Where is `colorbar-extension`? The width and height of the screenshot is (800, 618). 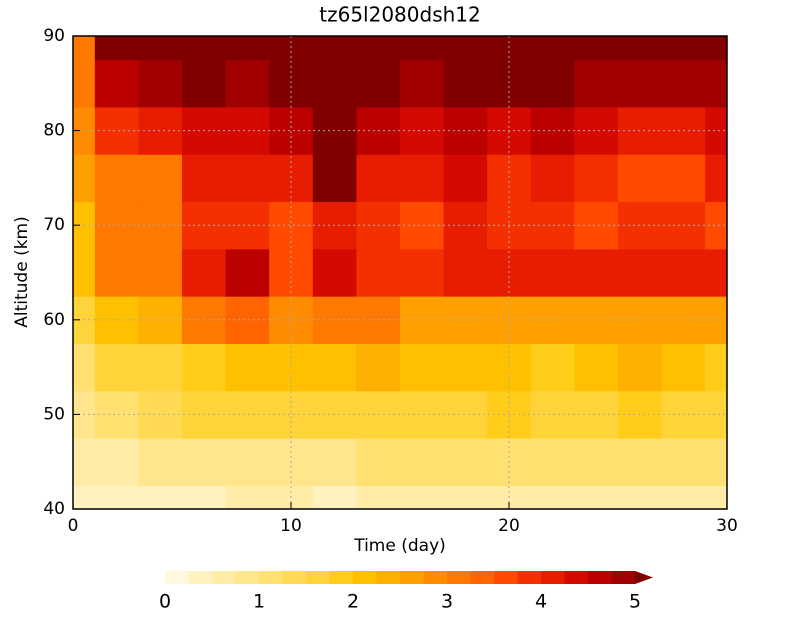 colorbar-extension is located at coordinates (644, 577).